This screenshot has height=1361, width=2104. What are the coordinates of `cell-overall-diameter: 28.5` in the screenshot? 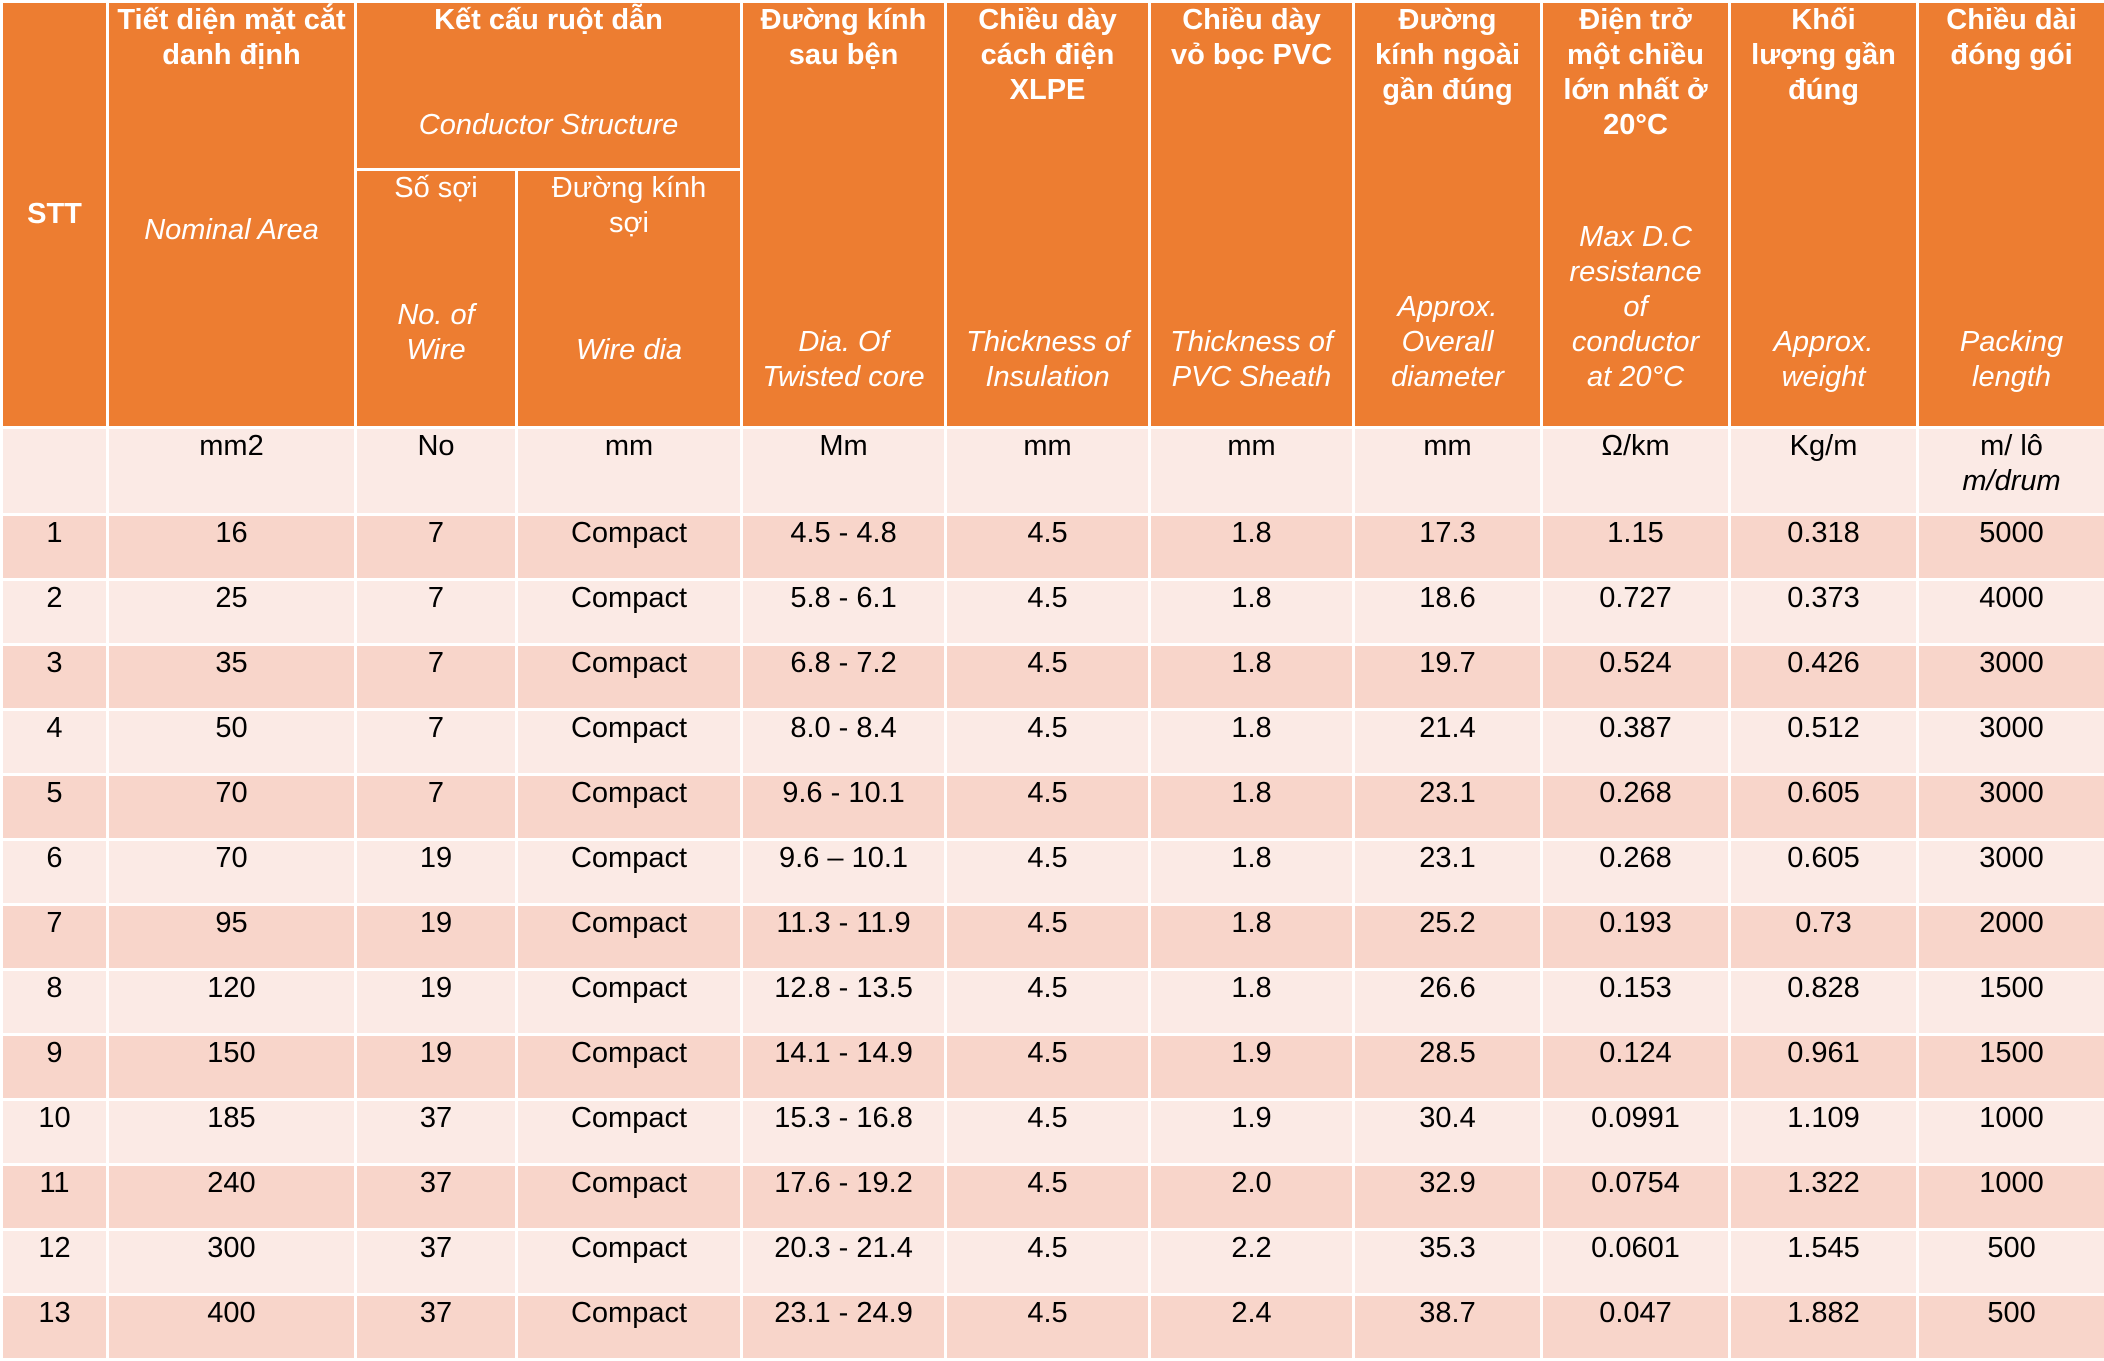 It's located at (1448, 1067).